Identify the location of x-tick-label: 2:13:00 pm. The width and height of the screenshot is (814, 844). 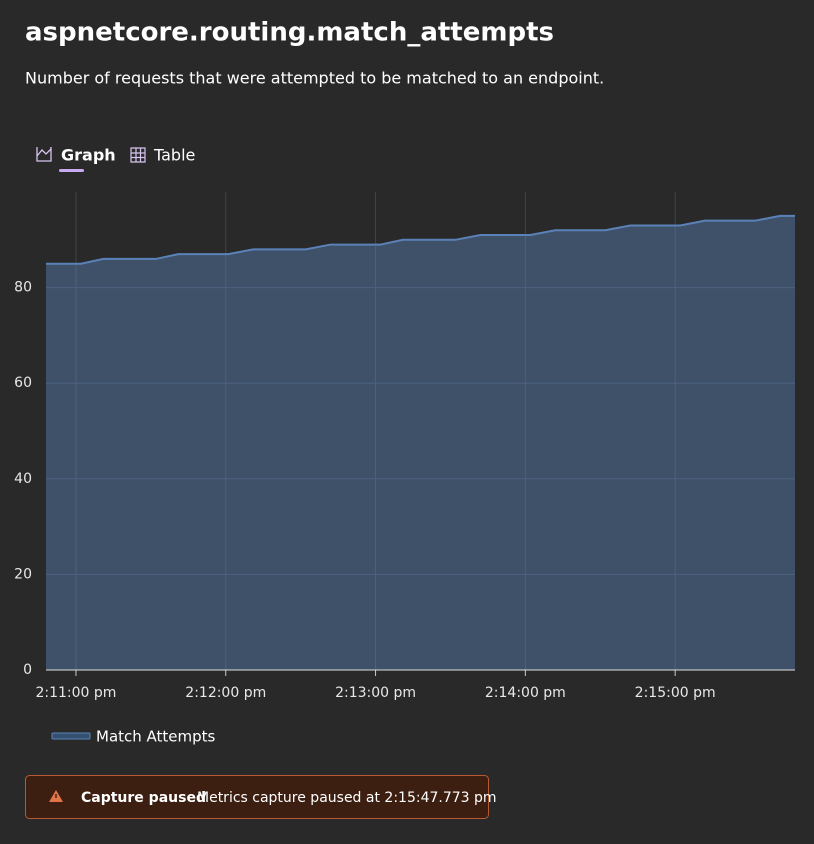
(375, 693).